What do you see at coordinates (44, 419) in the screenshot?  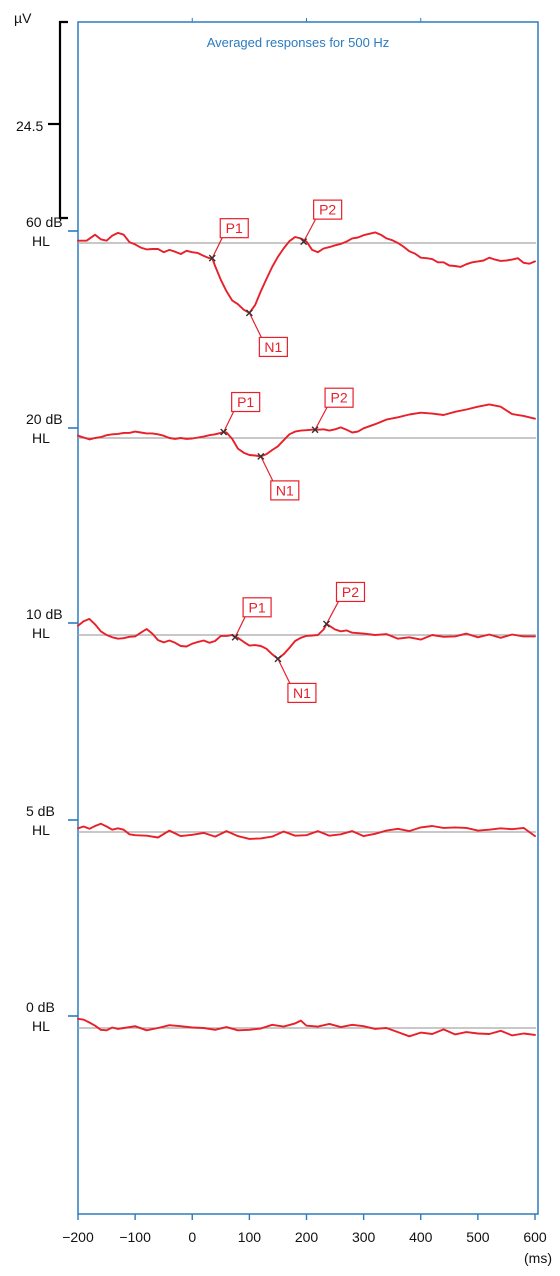 I see `level-label: 20 dB` at bounding box center [44, 419].